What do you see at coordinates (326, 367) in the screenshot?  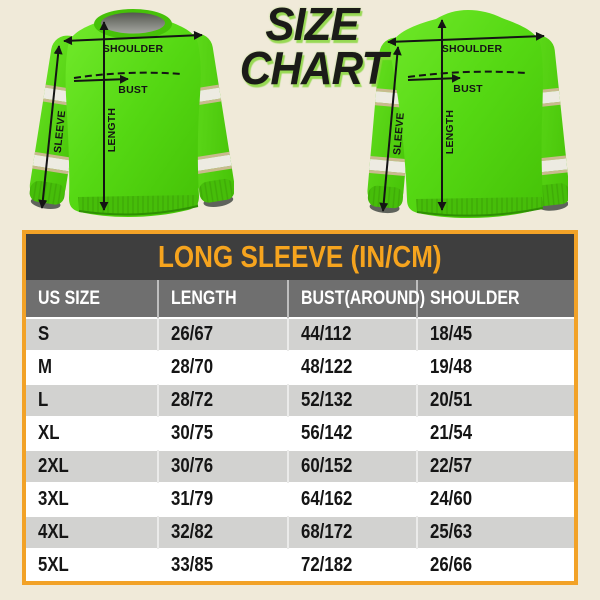 I see `cell-value: 48/122` at bounding box center [326, 367].